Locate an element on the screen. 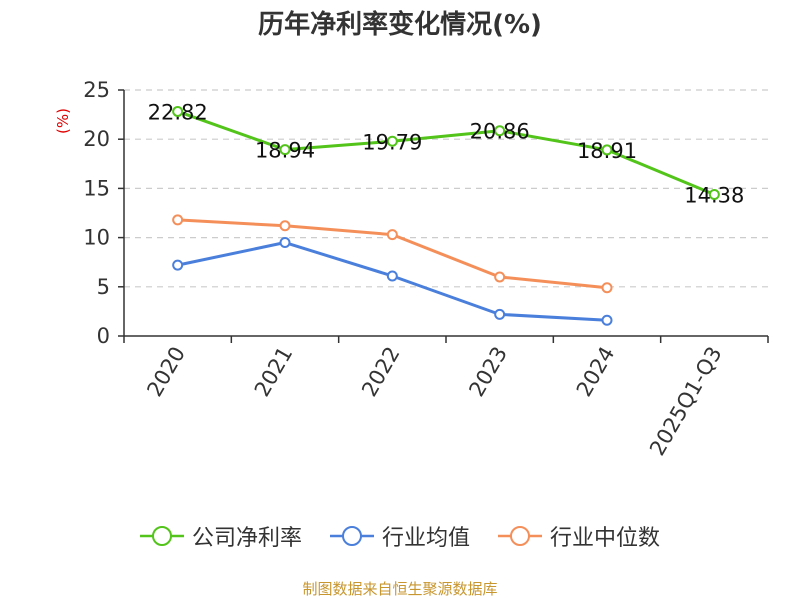  data-label: 14.38 is located at coordinates (714, 196).